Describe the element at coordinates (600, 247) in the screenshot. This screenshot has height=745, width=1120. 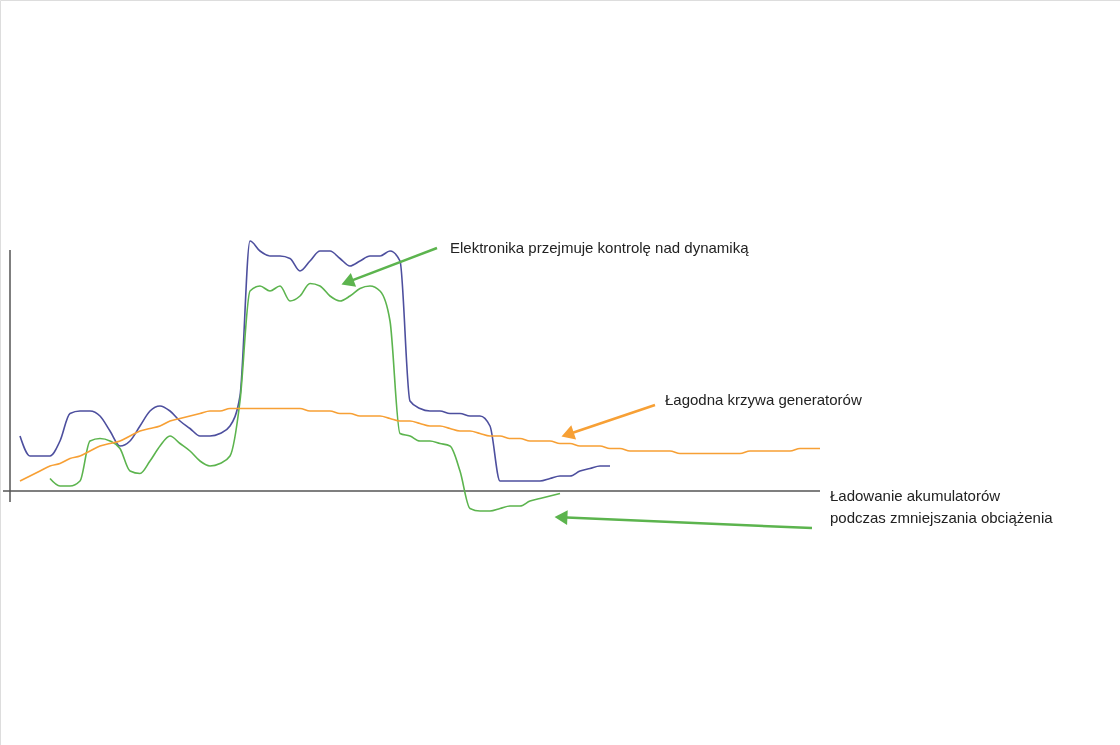
I see `annotation: Elektronika przejmuje kontrolę nad dynamiką` at that location.